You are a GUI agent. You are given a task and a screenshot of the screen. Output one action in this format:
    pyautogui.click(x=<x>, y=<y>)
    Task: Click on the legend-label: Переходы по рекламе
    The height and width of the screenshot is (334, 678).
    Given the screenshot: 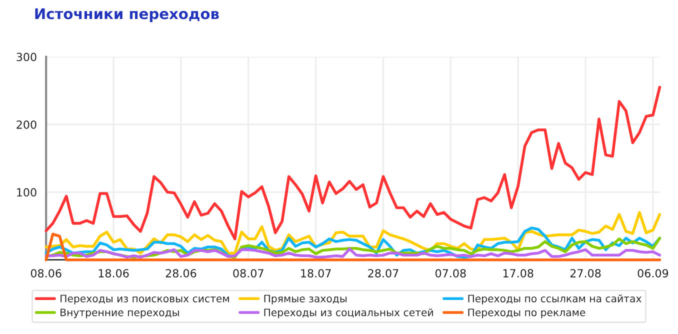 What is the action you would take?
    pyautogui.click(x=527, y=313)
    